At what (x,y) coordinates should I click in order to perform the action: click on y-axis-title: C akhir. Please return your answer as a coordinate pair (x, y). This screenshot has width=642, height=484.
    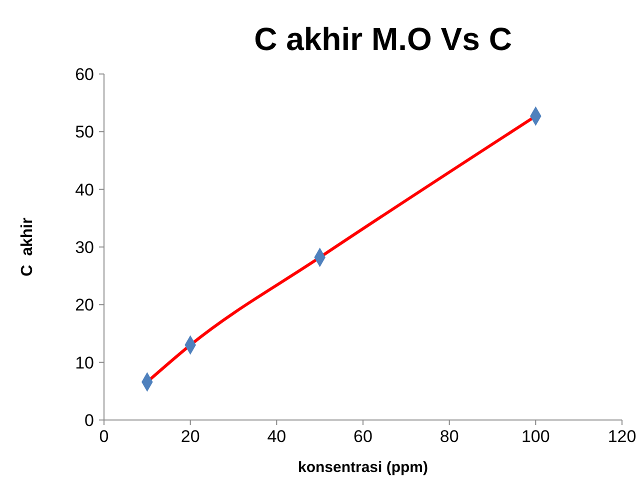
    Looking at the image, I should click on (27, 247).